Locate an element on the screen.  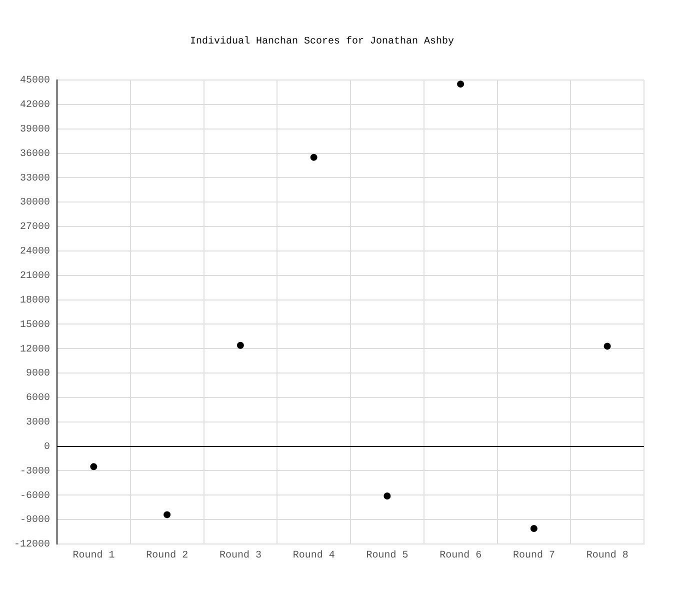
x-tick-label: Round 3 is located at coordinates (240, 556).